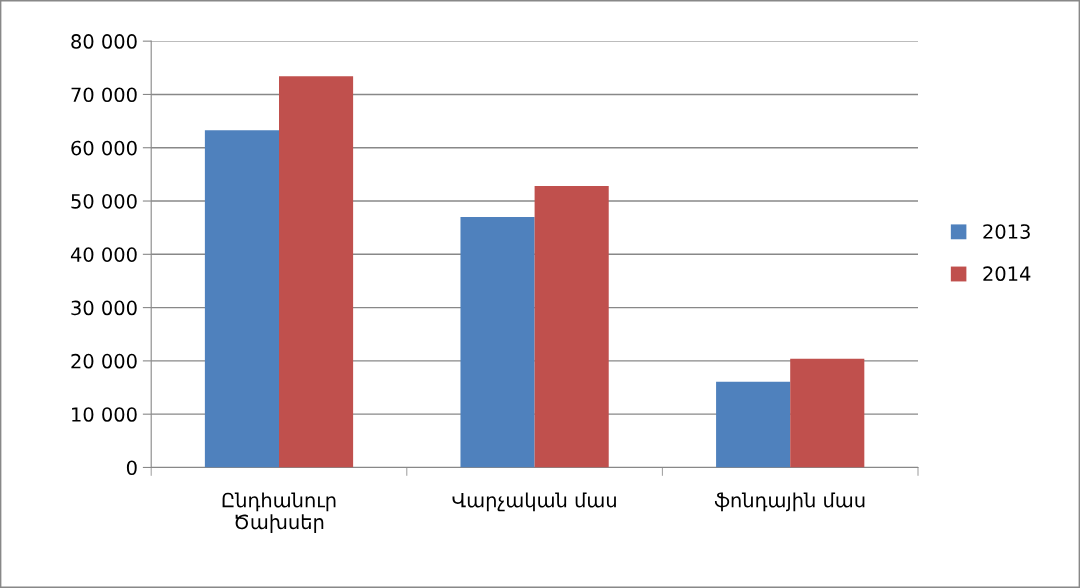 This screenshot has height=588, width=1080. What do you see at coordinates (1007, 274) in the screenshot?
I see `legend-label: 2014` at bounding box center [1007, 274].